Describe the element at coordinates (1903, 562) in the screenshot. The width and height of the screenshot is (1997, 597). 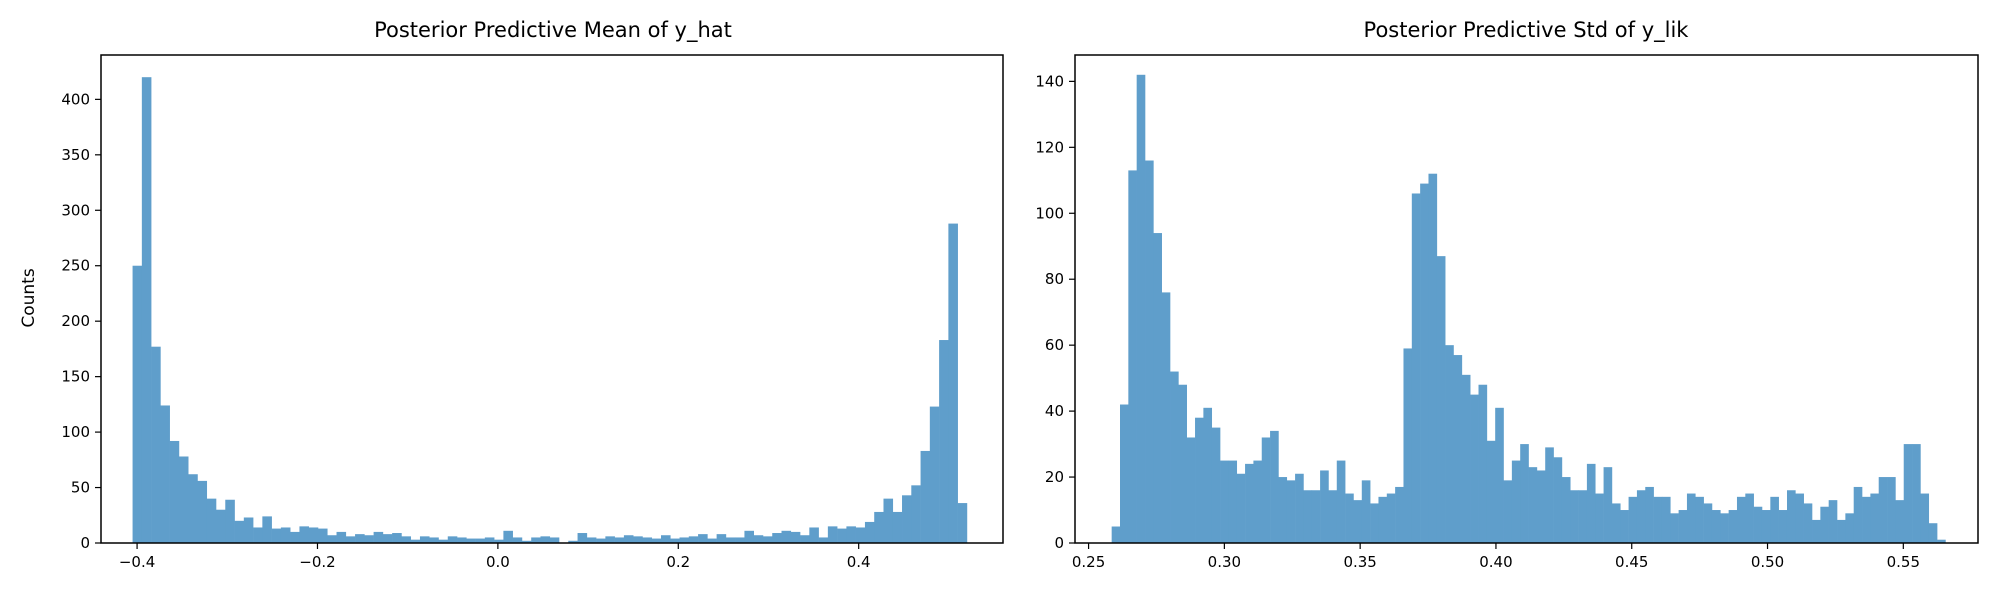
I see `x-tick-label: 0.55` at that location.